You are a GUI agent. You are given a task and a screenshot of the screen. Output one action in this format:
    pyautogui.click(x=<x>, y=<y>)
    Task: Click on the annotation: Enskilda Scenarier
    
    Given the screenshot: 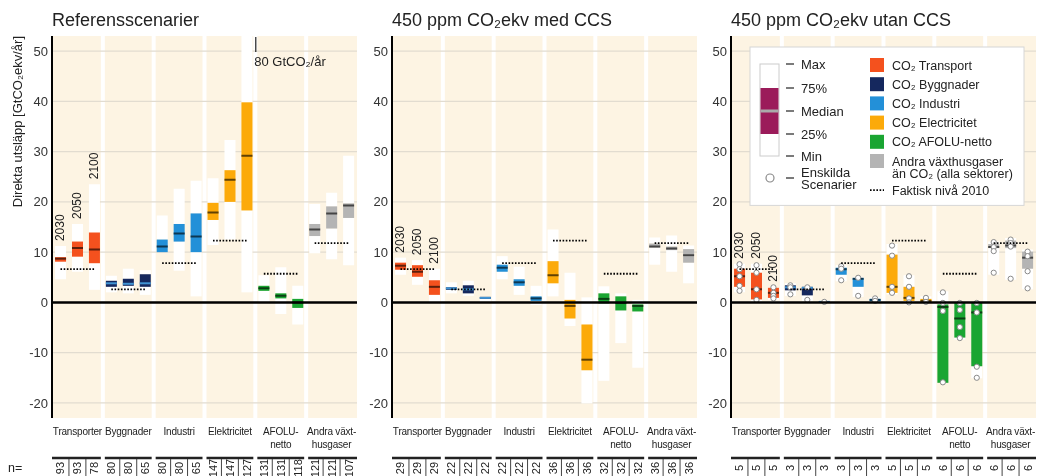 What is the action you would take?
    pyautogui.click(x=829, y=178)
    